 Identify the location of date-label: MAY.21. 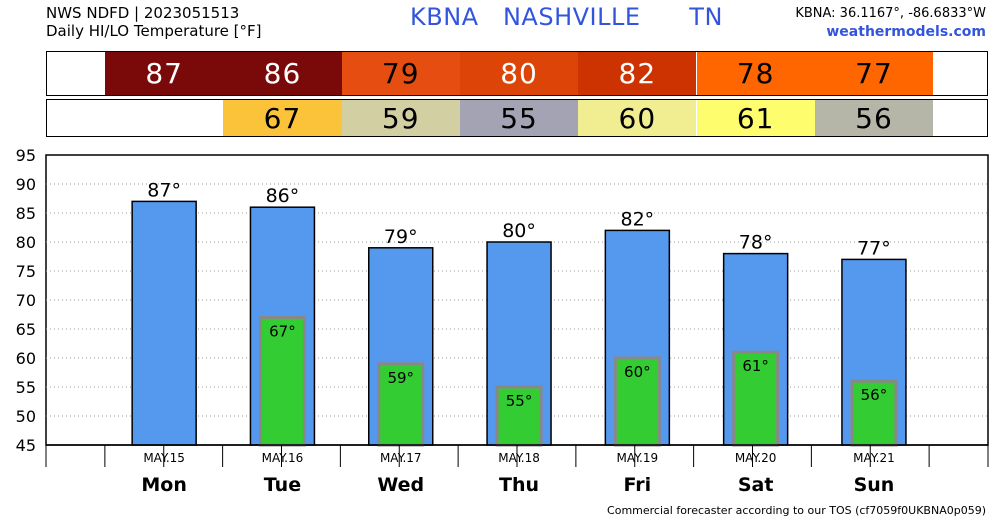
(874, 458).